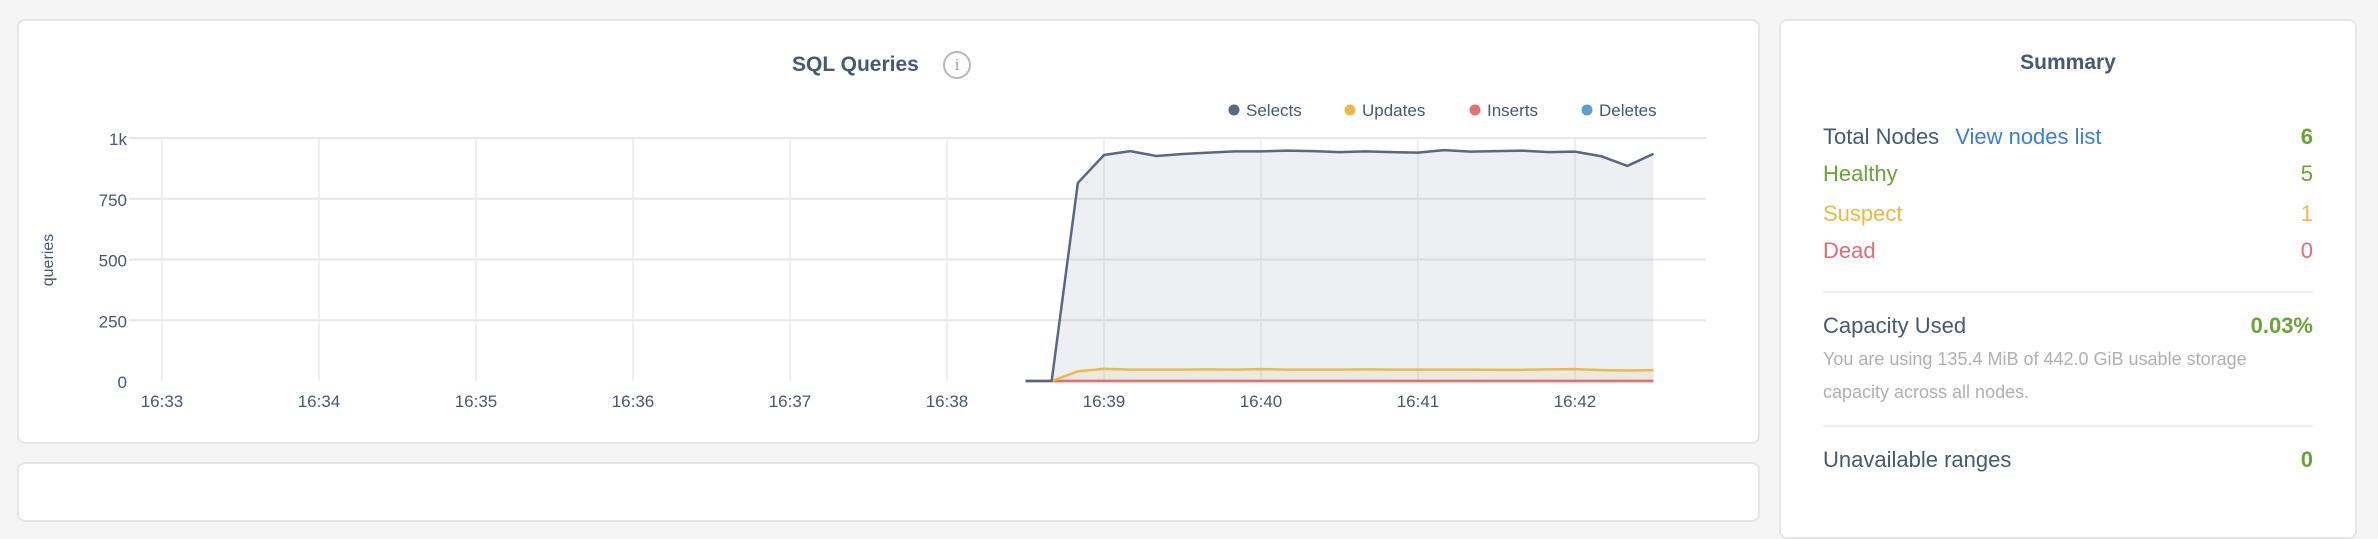 The image size is (2378, 539). Describe the element at coordinates (957, 65) in the screenshot. I see `info-circle-icon: i` at that location.